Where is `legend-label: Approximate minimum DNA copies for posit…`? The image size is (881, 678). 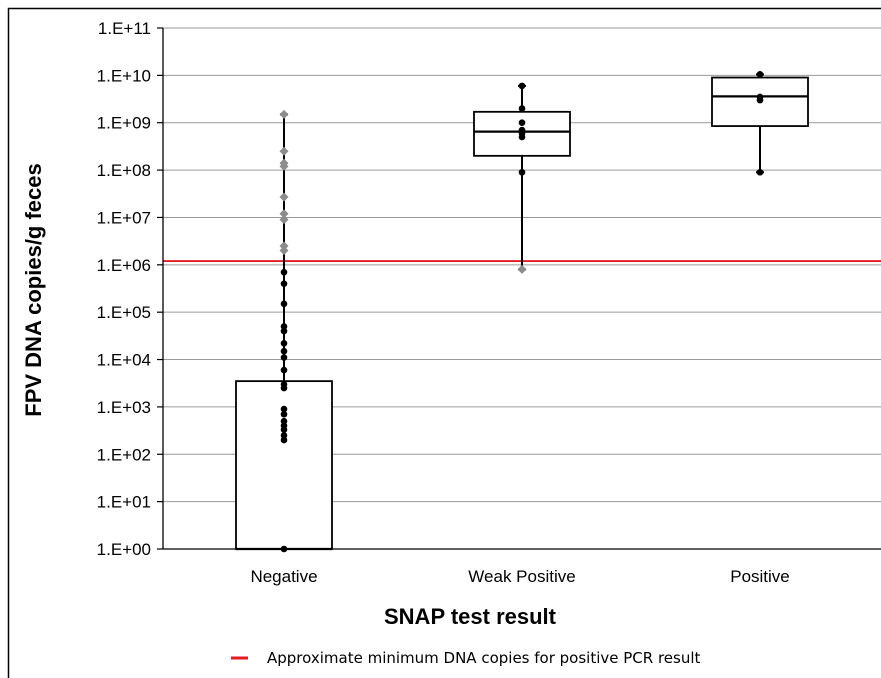
legend-label: Approximate minimum DNA copies for posit… is located at coordinates (484, 658).